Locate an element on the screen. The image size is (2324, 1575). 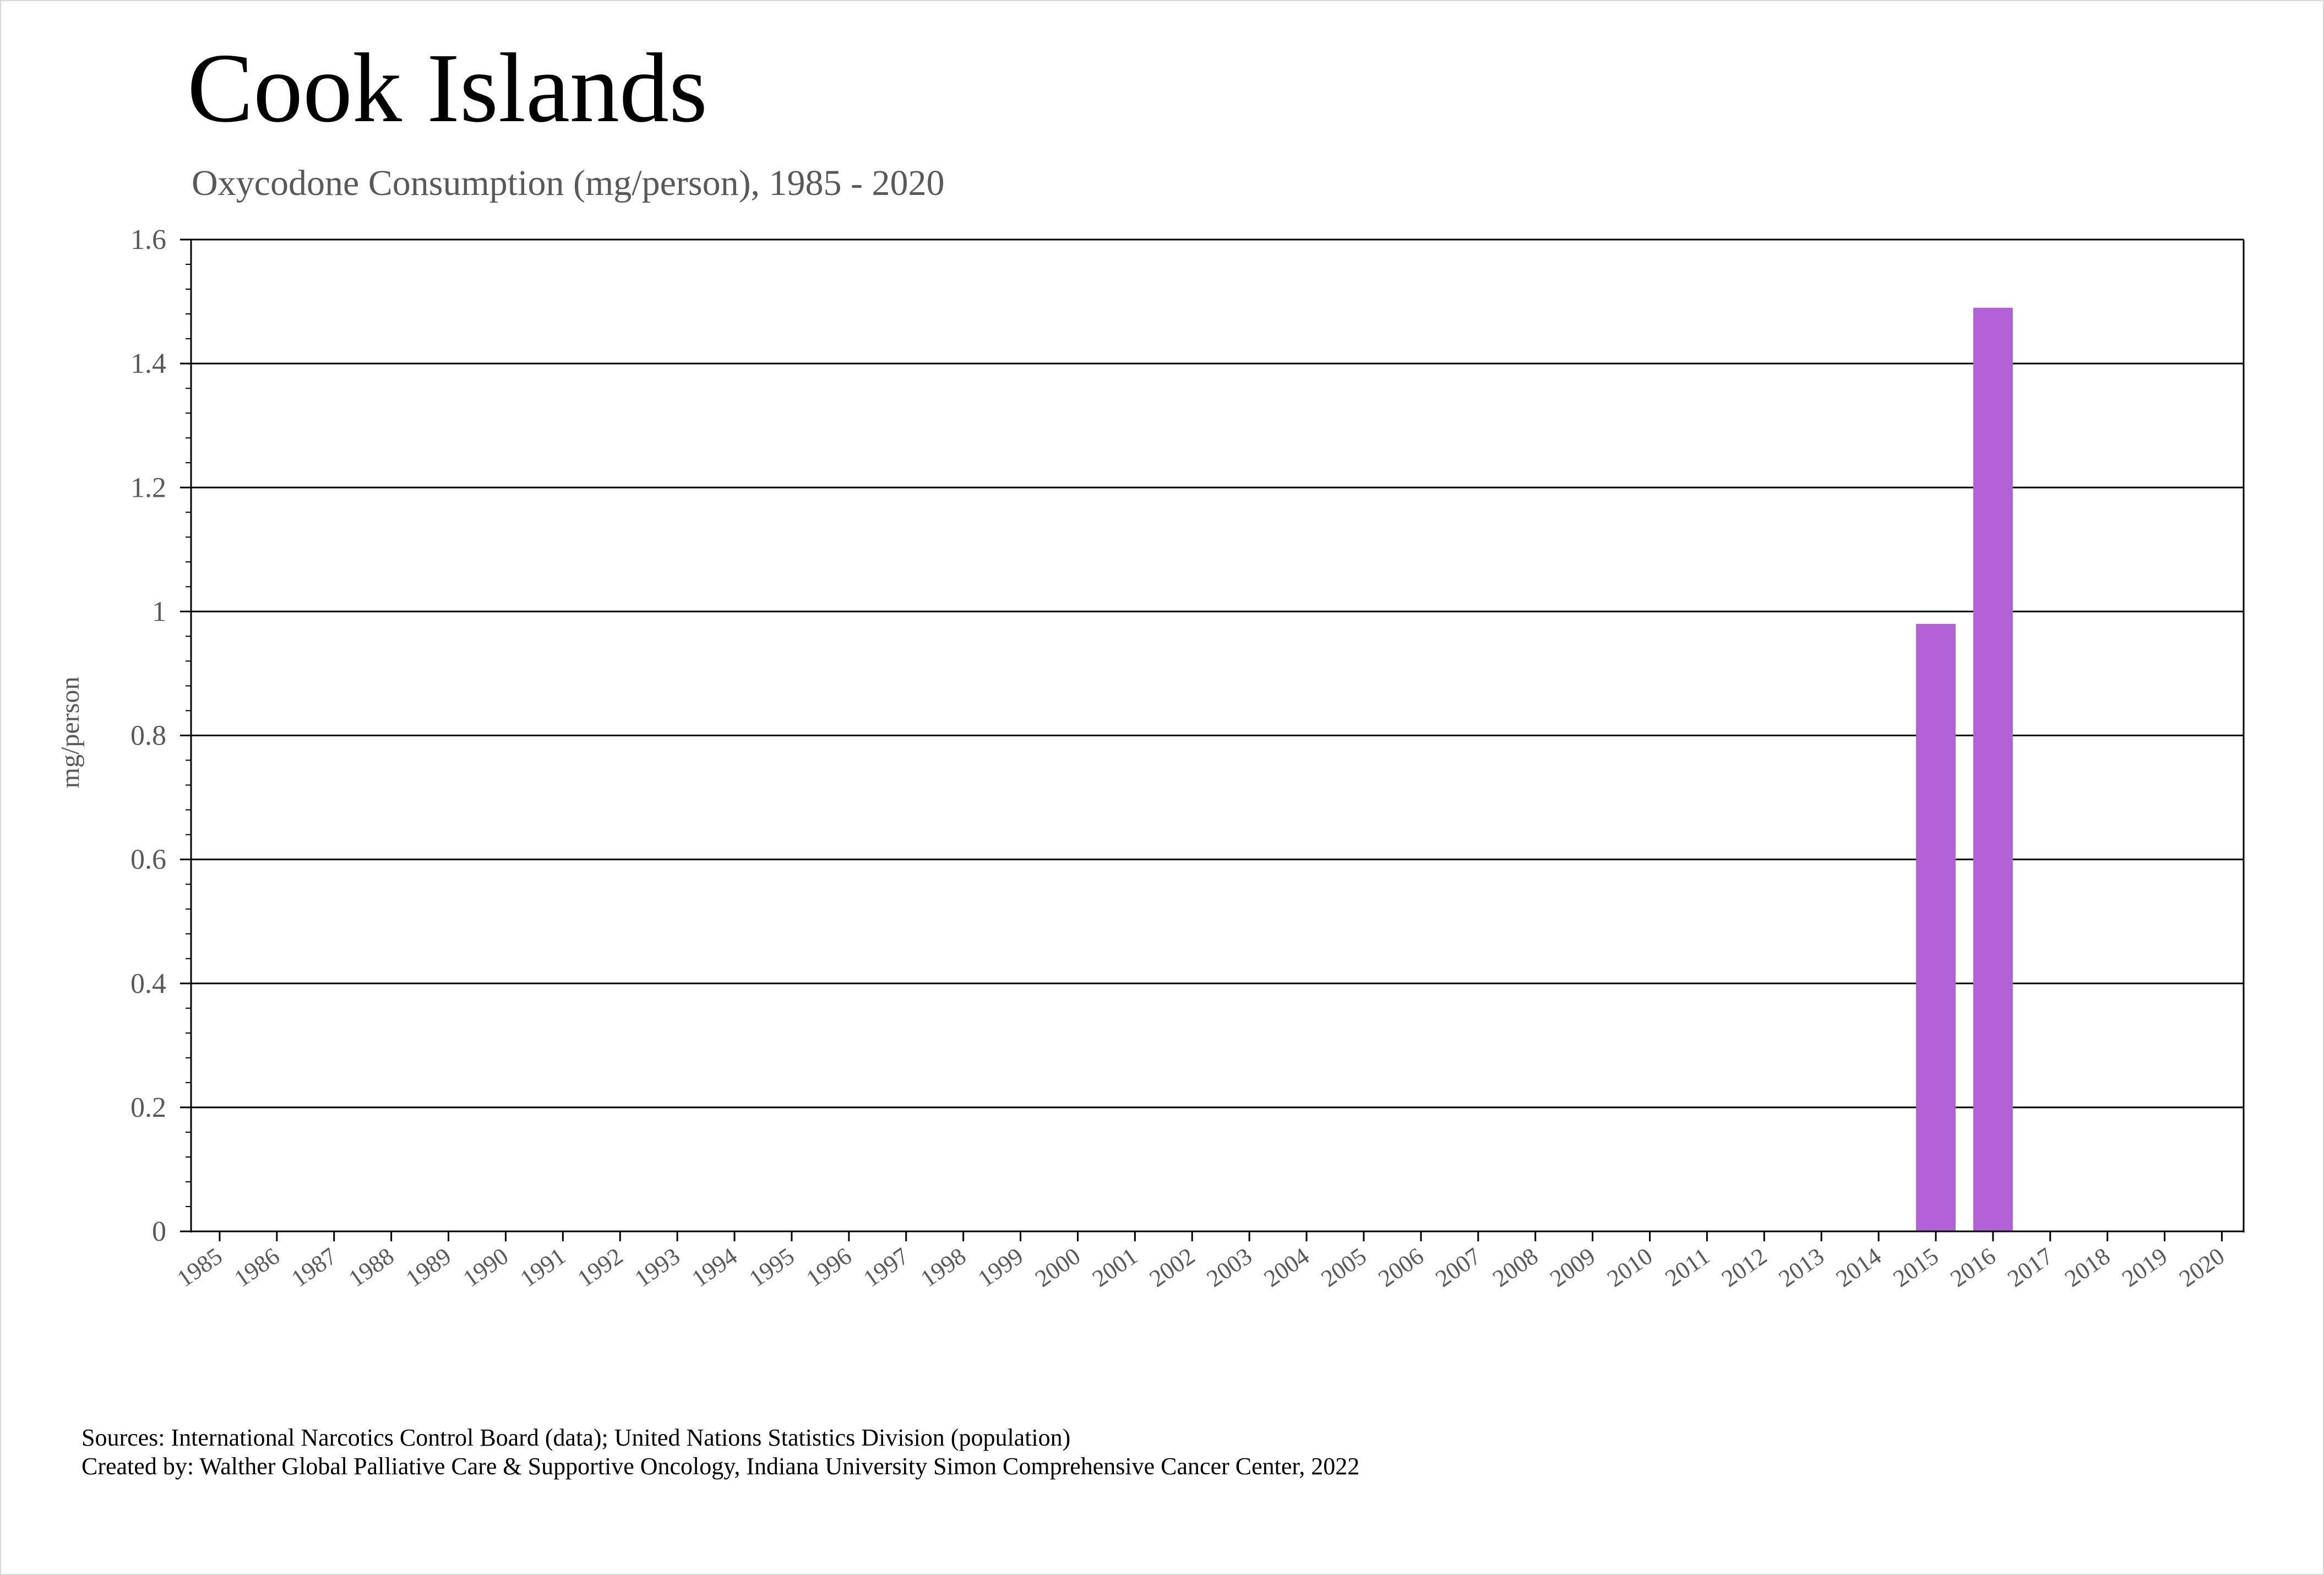
x-tick-label: 2001 is located at coordinates (1114, 1267).